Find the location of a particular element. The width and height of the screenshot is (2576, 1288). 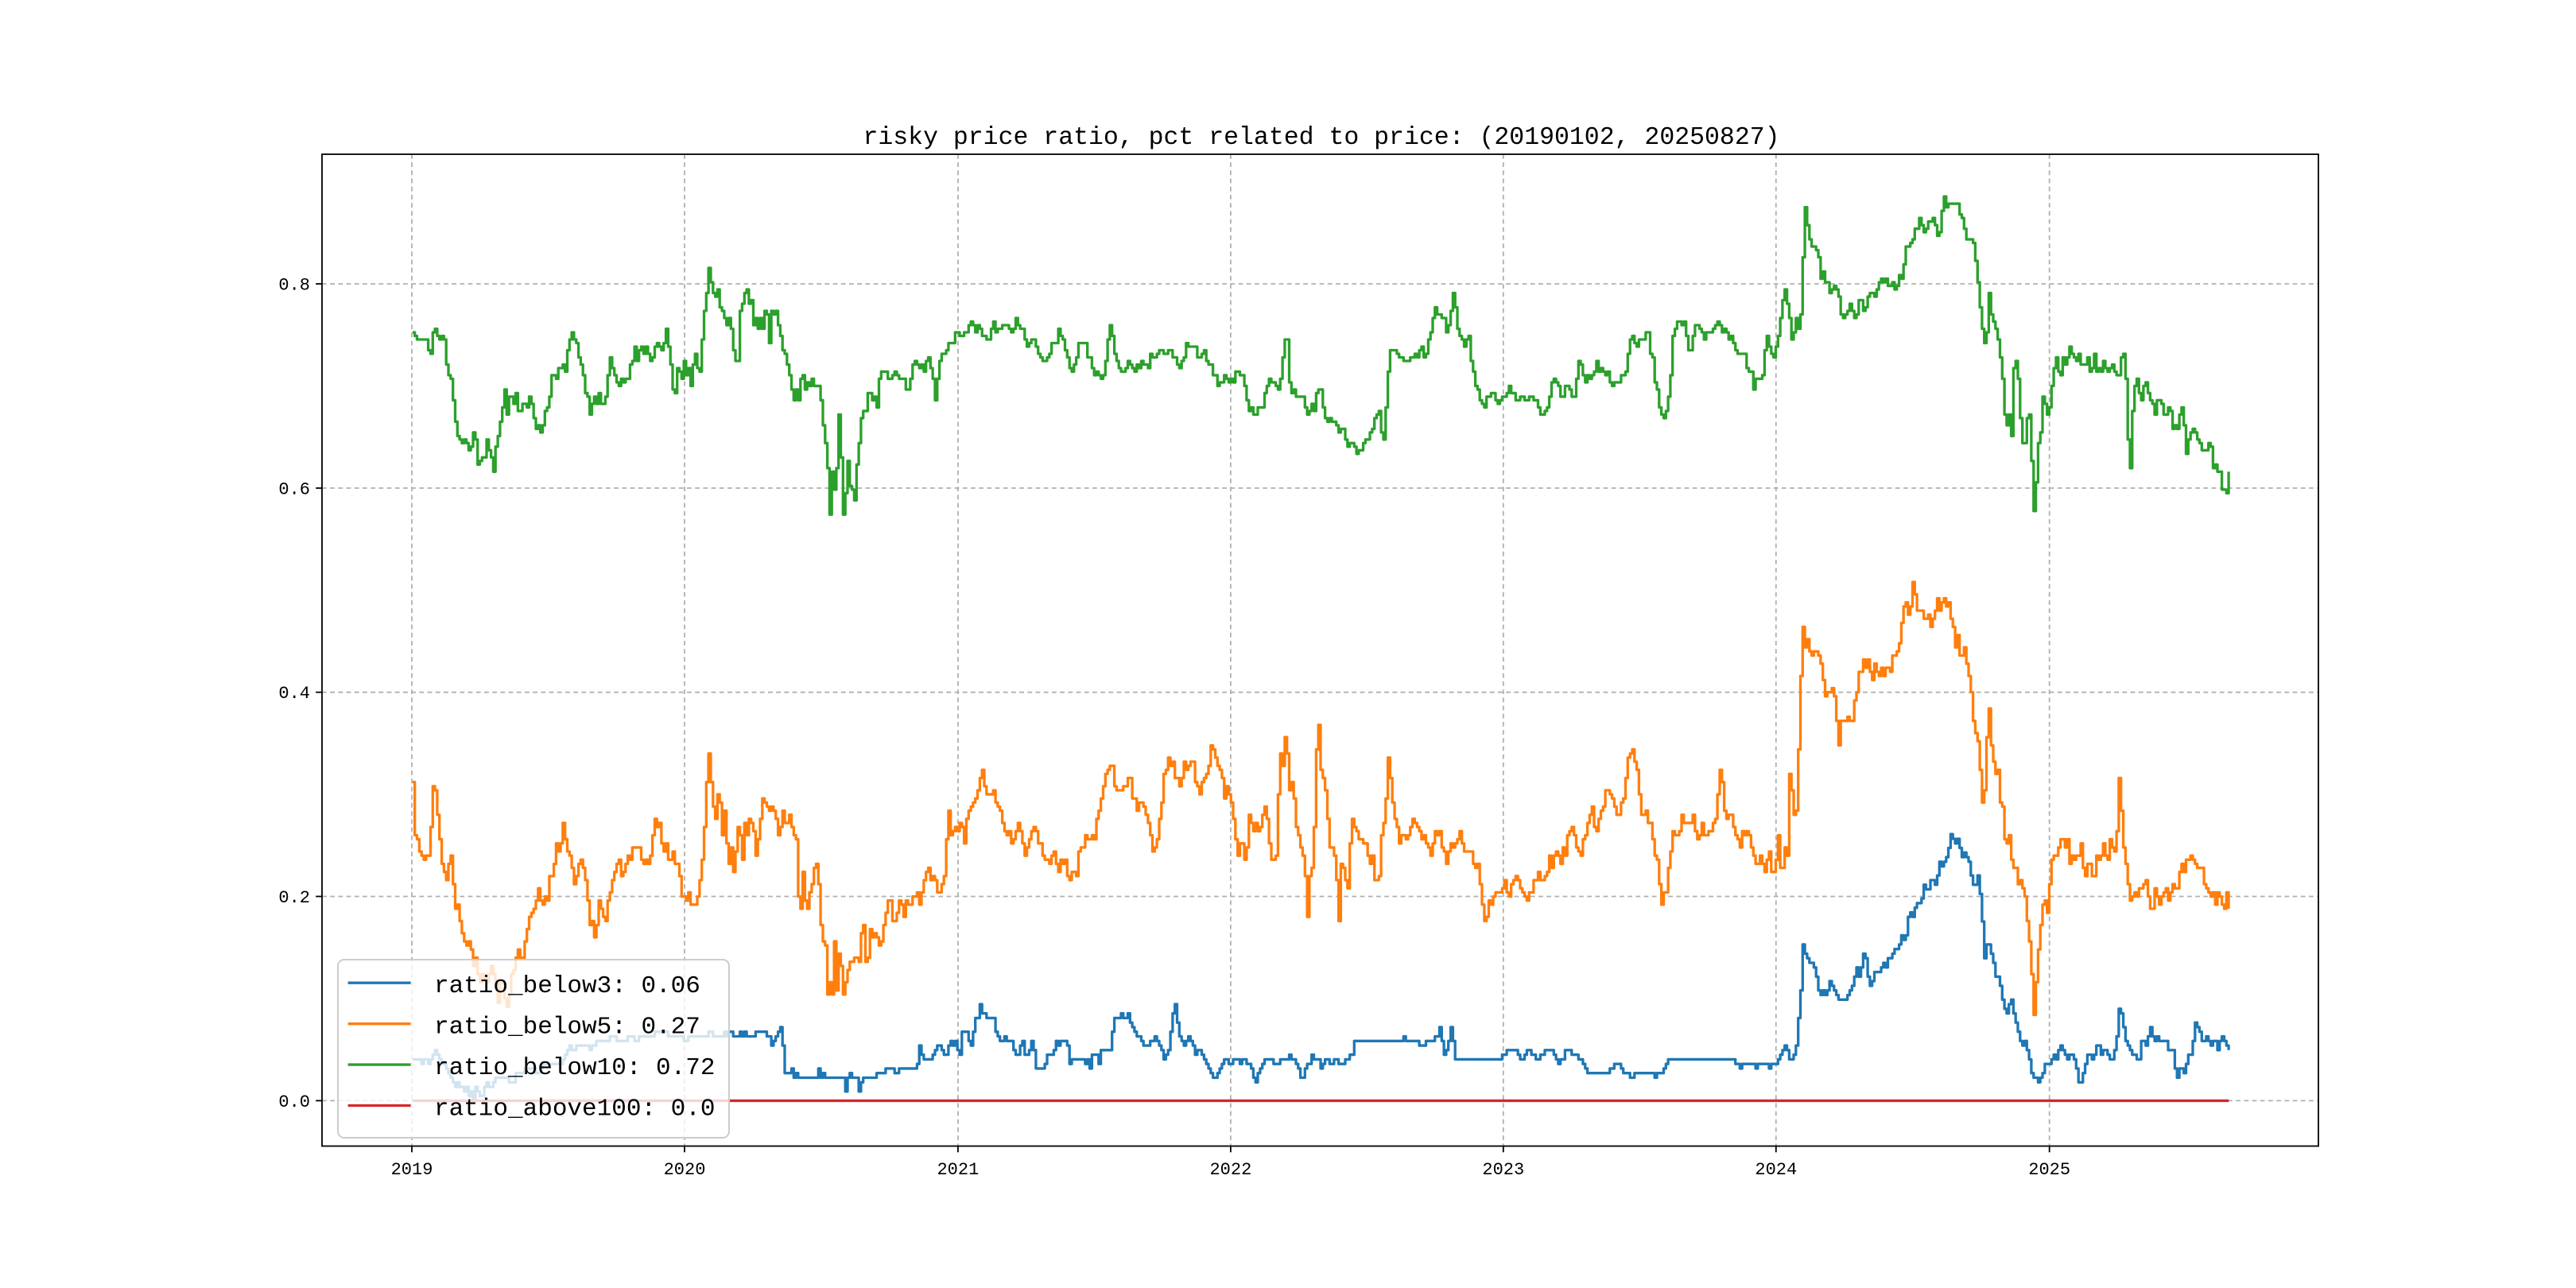

svg-text: 0.0 is located at coordinates (294, 1102).